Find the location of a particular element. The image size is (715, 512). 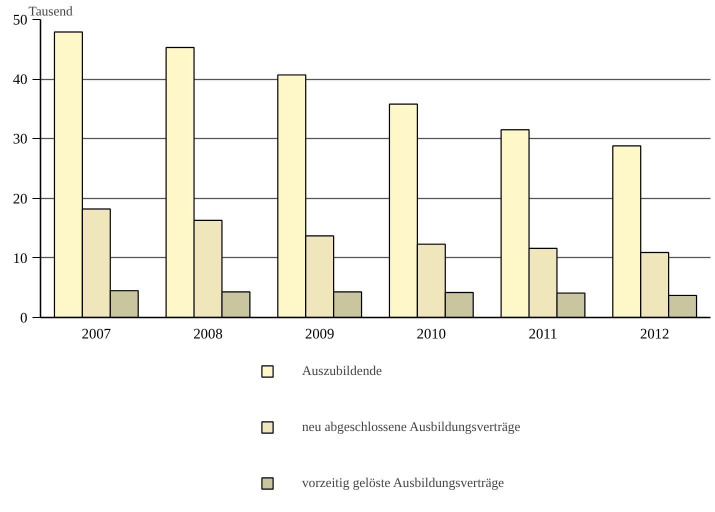

legend-label: neu abgeschlossene Ausbildungsverträge is located at coordinates (411, 427).